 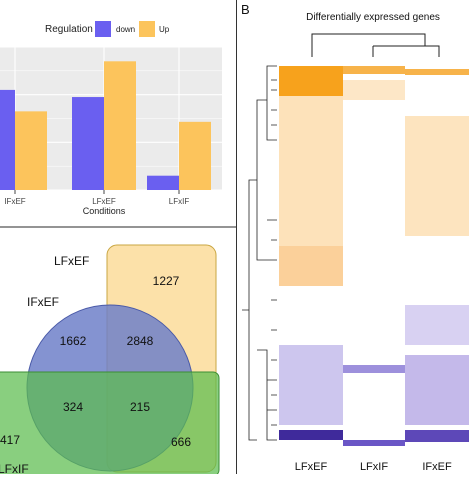 I want to click on legend-swatch-down, so click(x=103, y=29).